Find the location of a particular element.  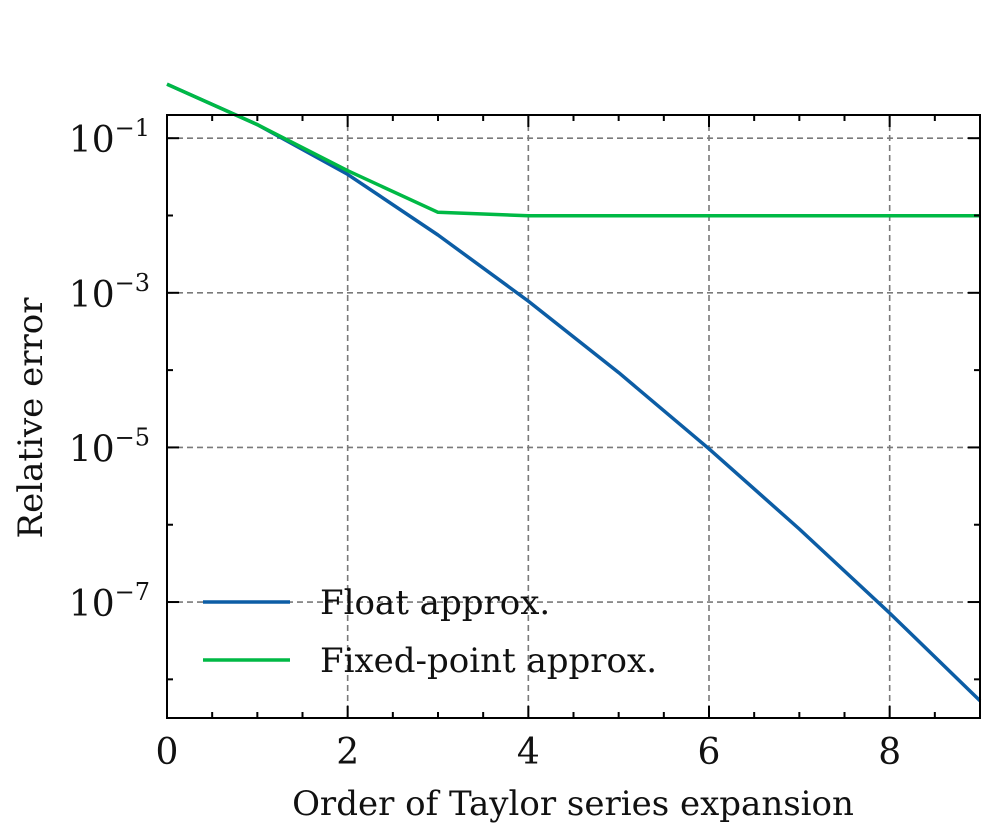

x-tick-label: 8 is located at coordinates (889, 752).